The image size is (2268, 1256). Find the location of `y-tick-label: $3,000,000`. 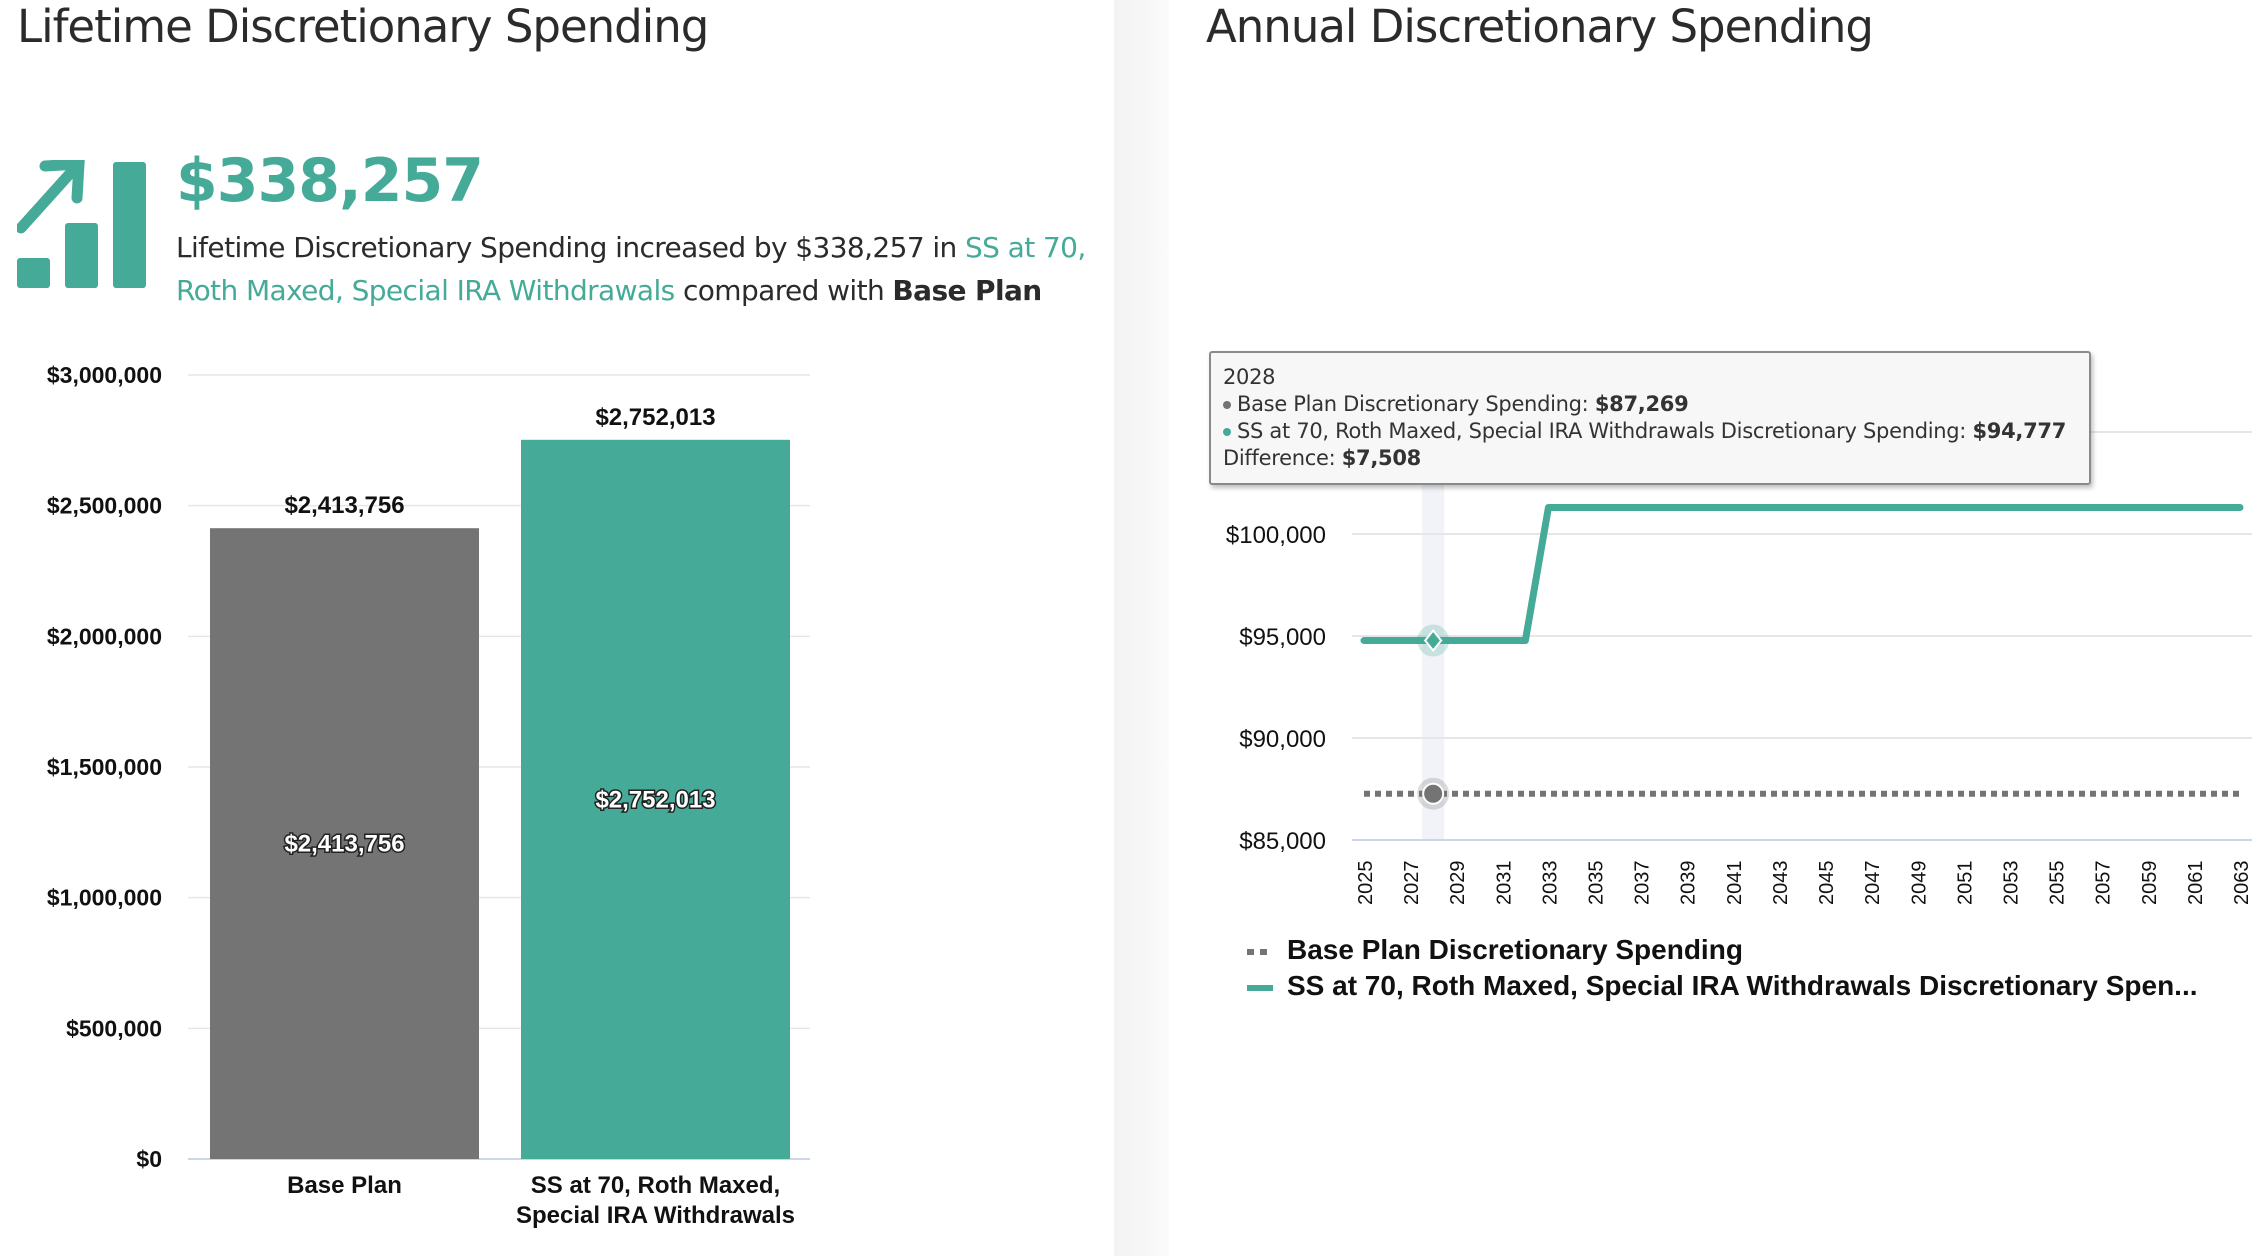

y-tick-label: $3,000,000 is located at coordinates (104, 375).